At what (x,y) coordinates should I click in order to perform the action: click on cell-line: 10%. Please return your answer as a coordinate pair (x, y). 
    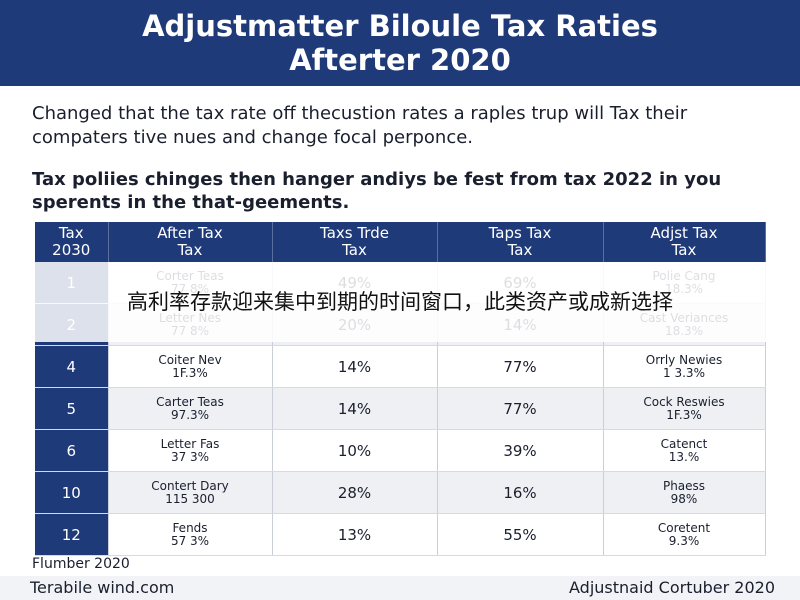
    Looking at the image, I should click on (354, 450).